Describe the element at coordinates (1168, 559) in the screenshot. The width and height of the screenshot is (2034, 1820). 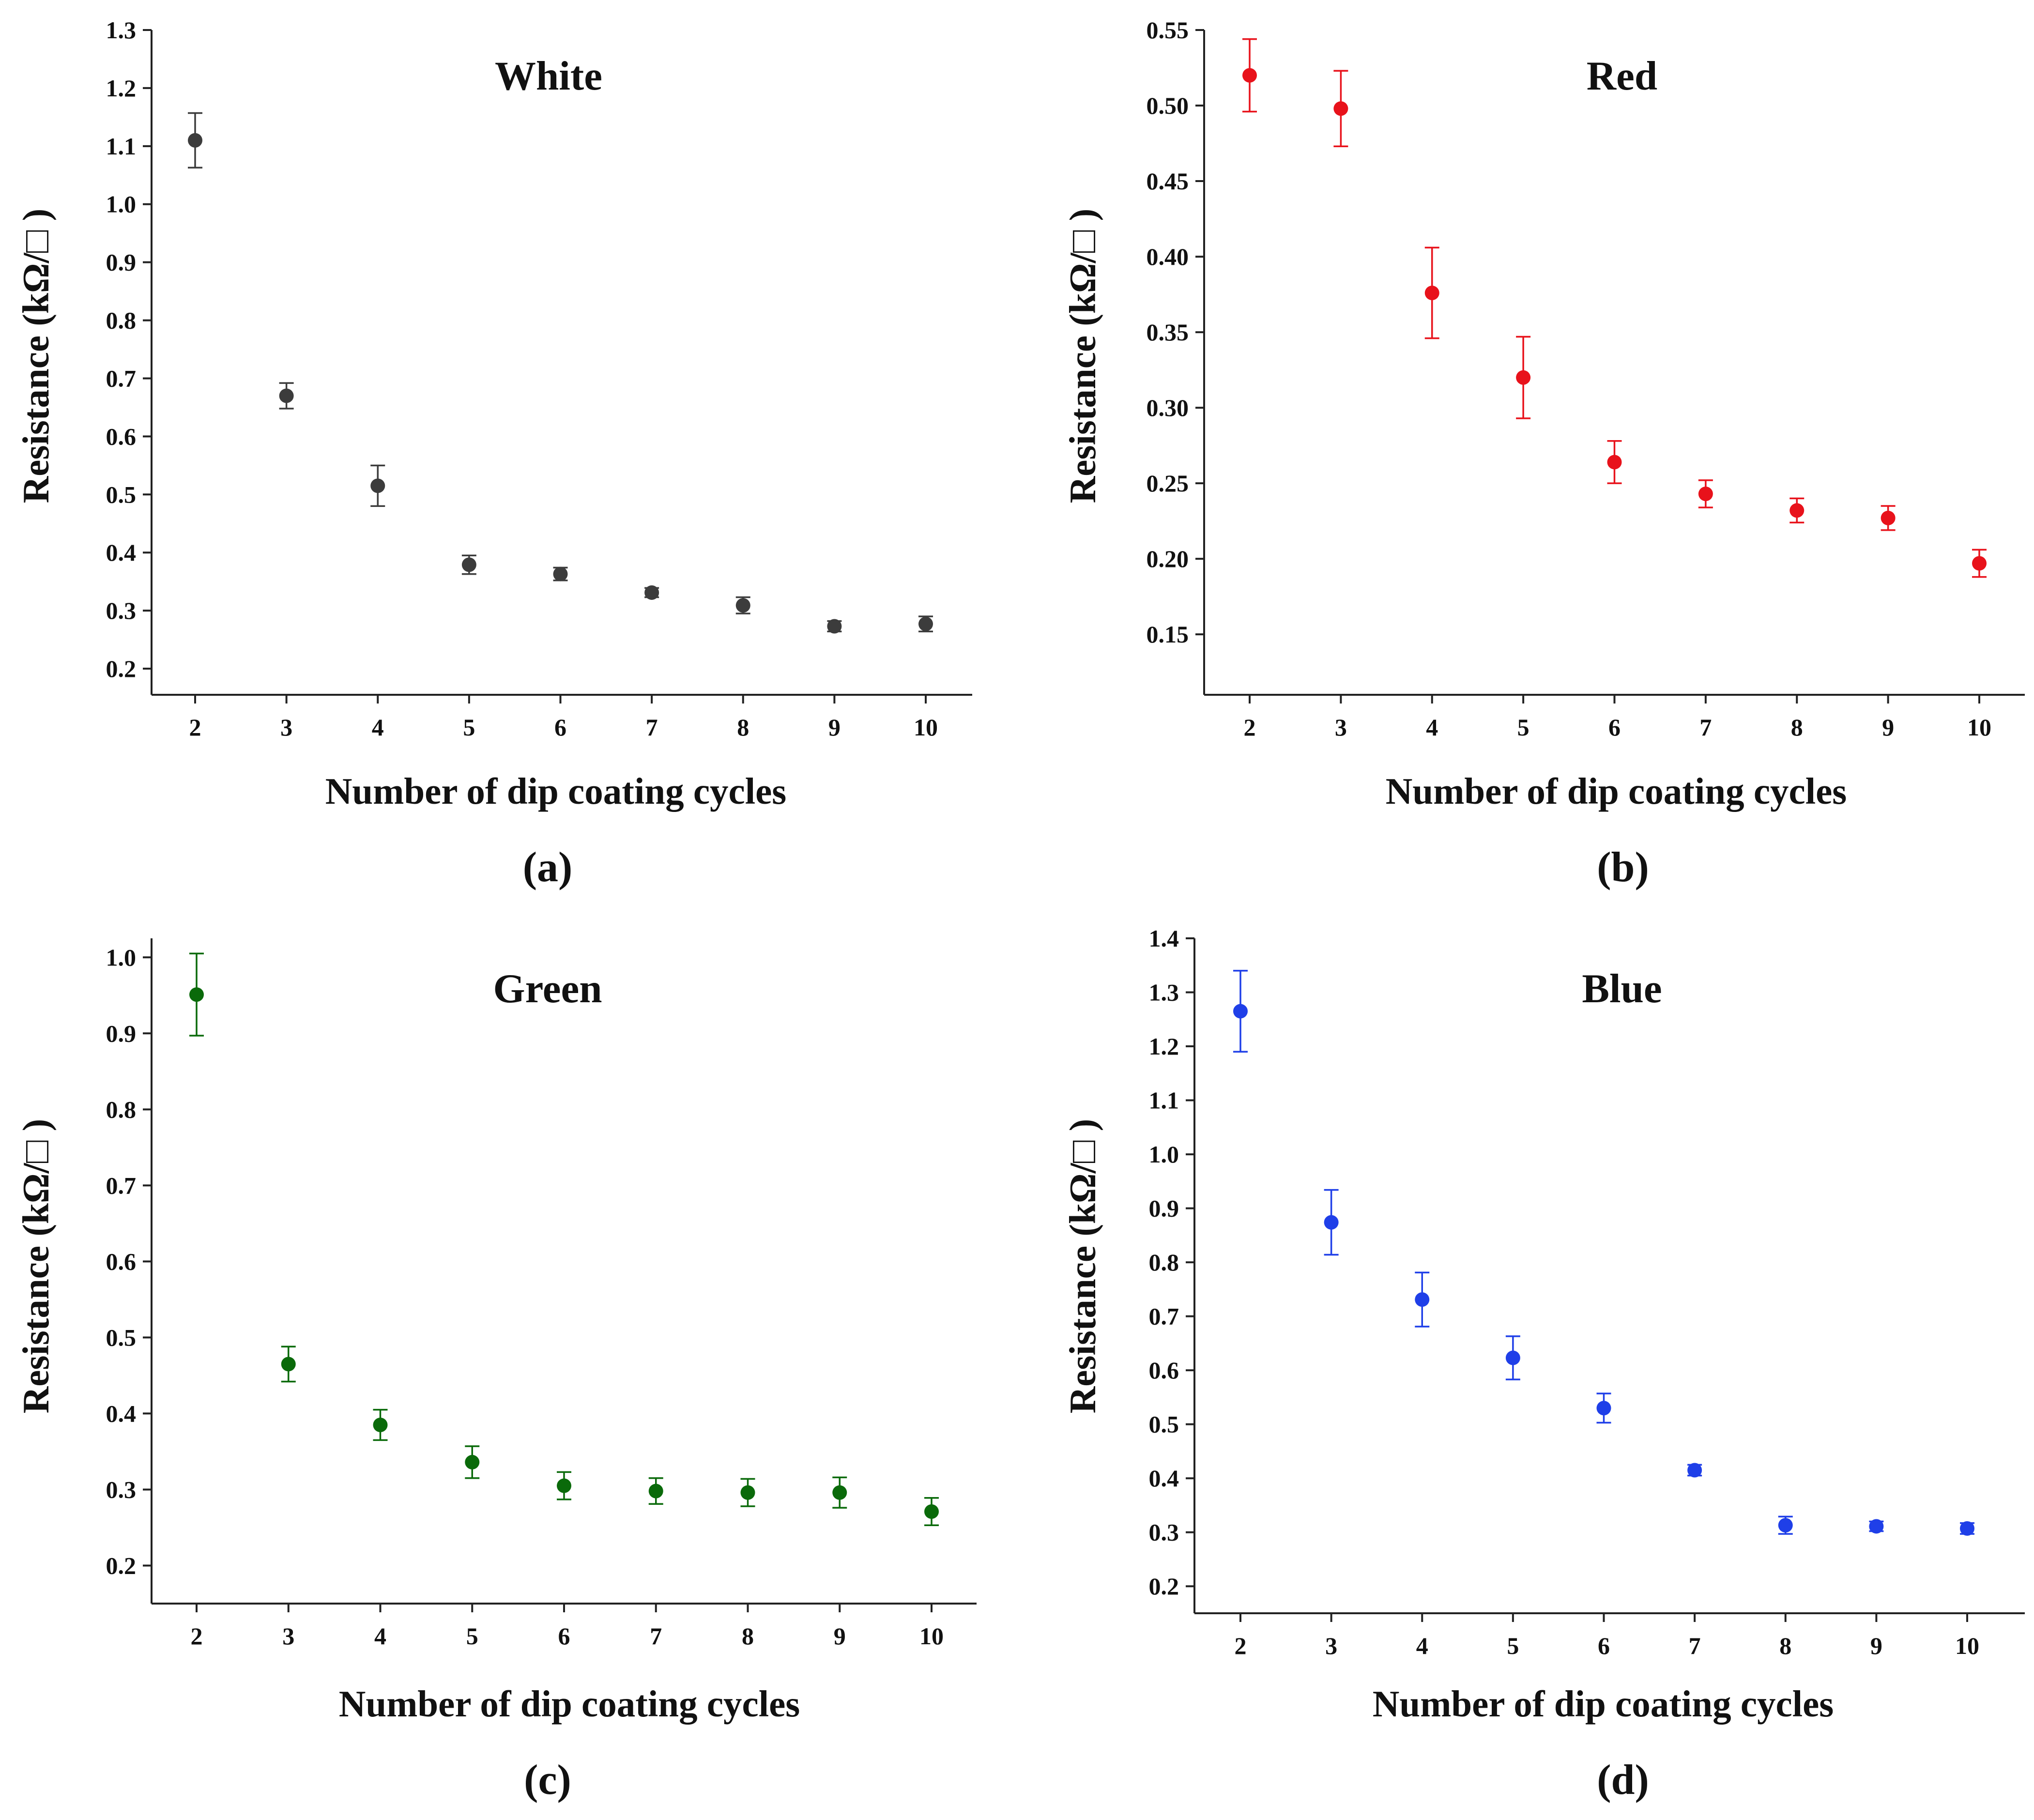
I see `y-tick-label: 0.20` at that location.